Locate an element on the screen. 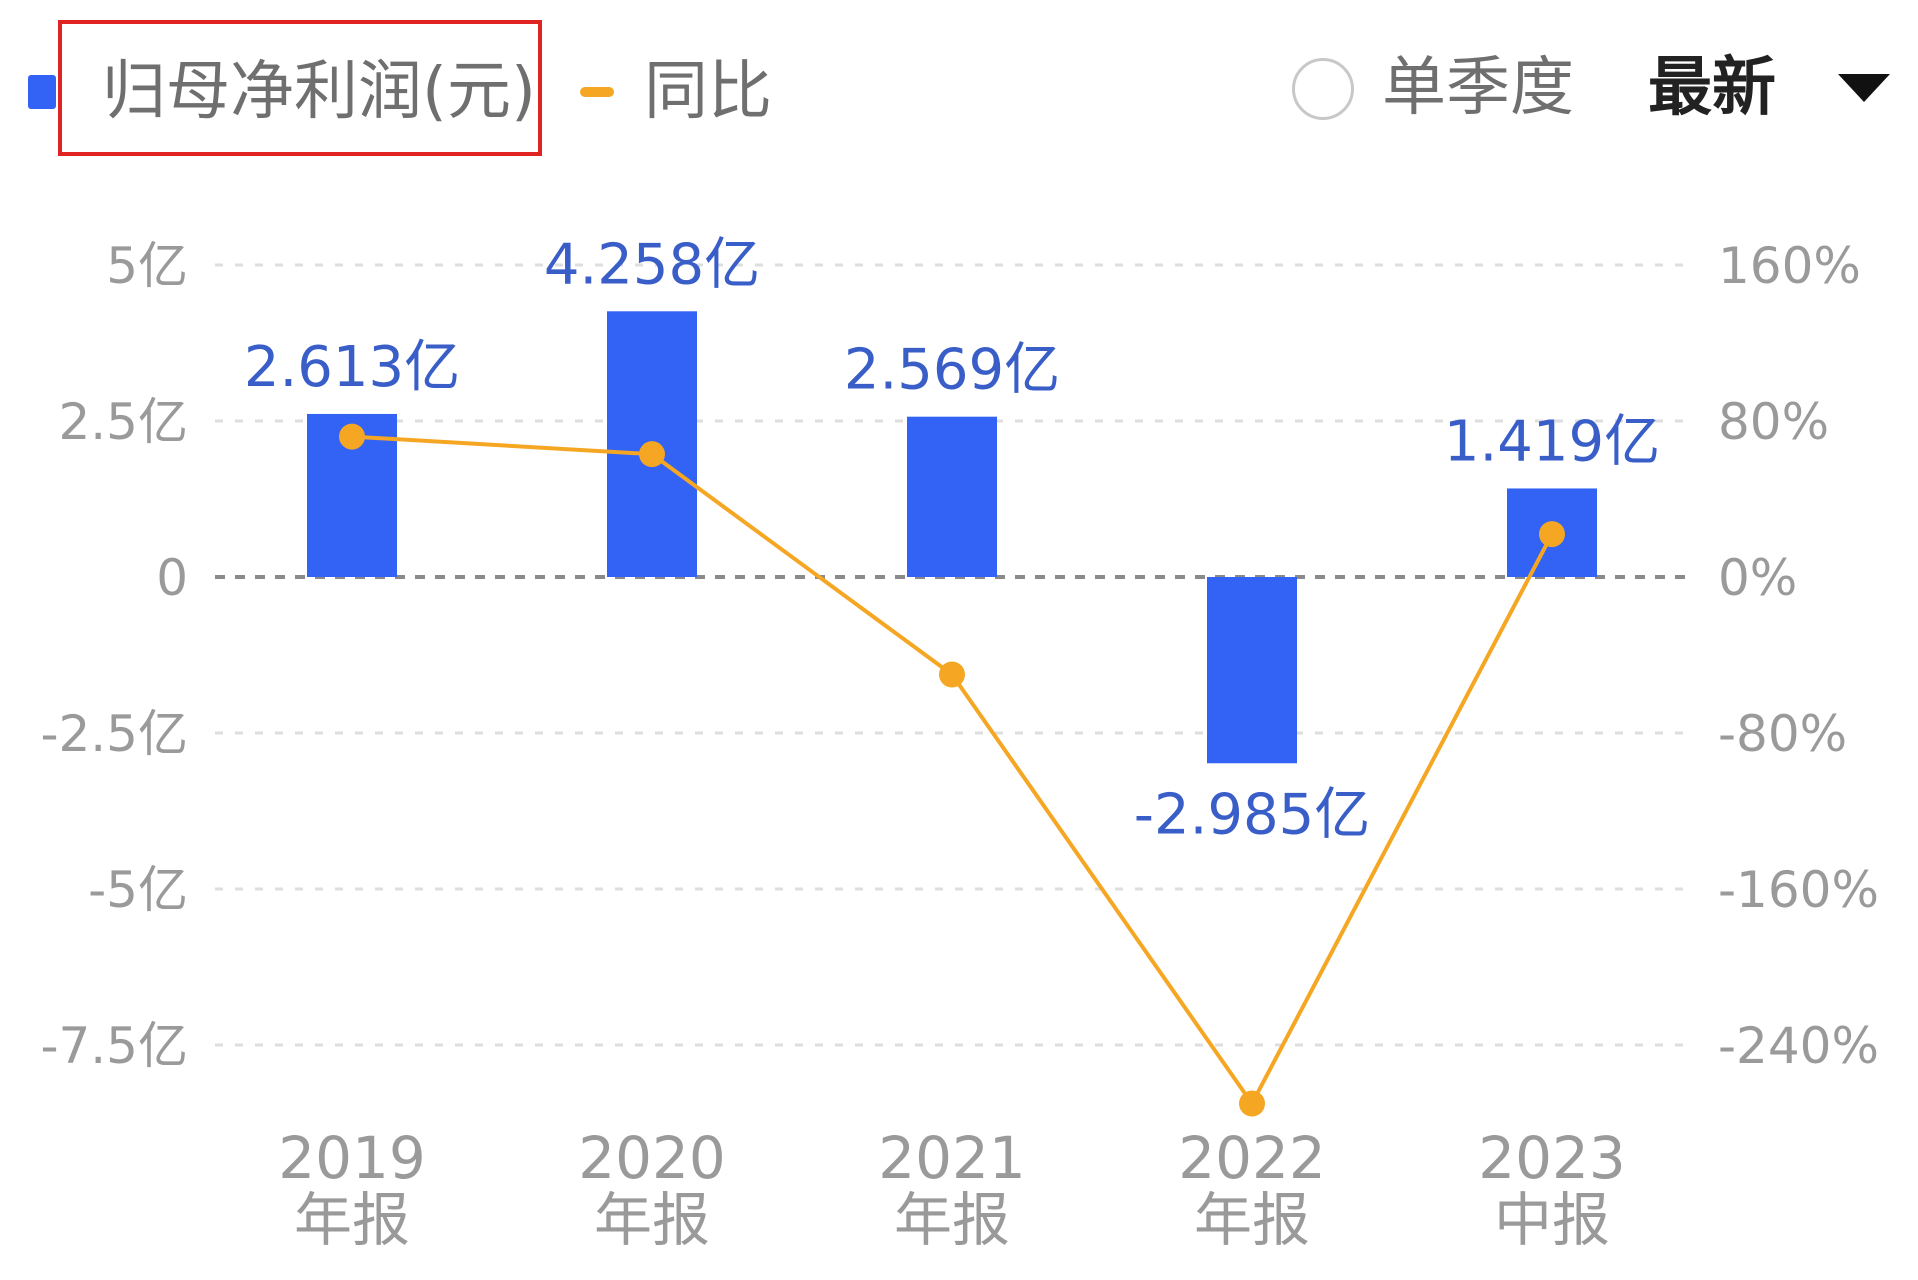  x-category-label: 2020 年报 is located at coordinates (652, 1189).